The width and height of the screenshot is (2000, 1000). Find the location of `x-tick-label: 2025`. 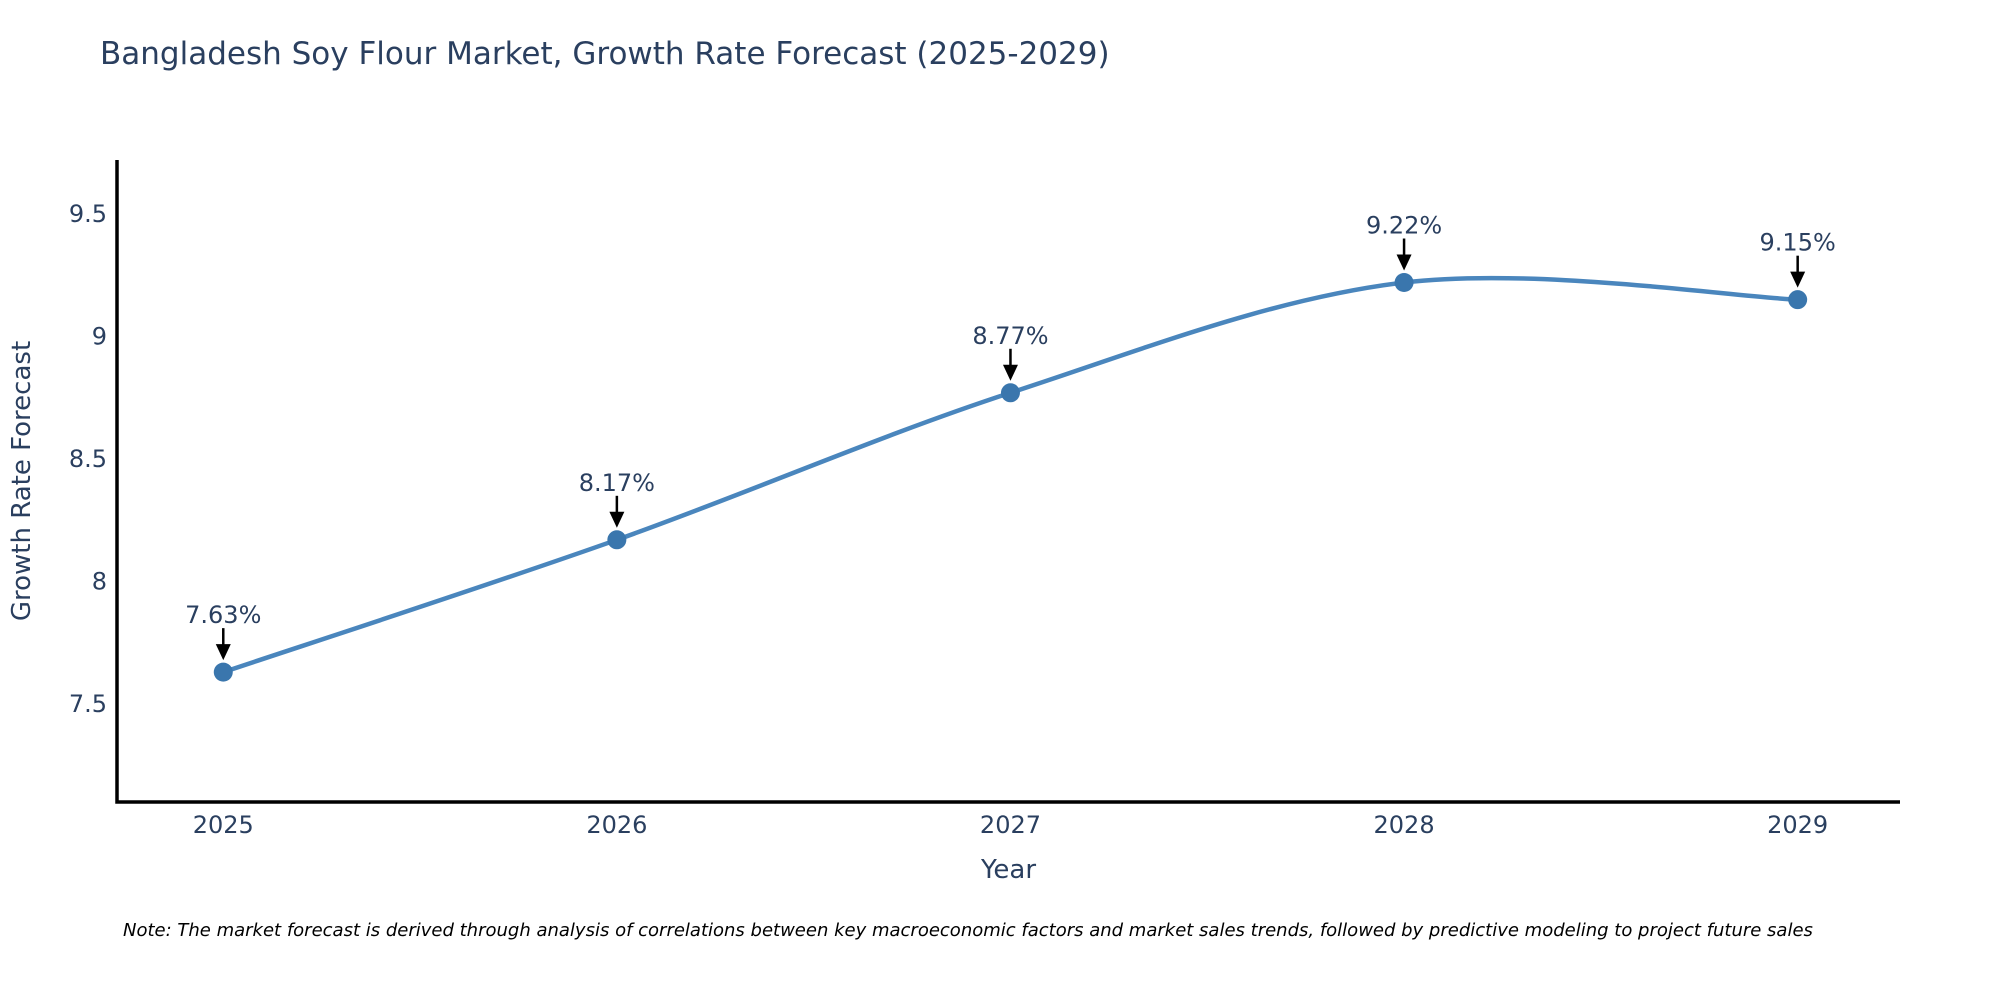

x-tick-label: 2025 is located at coordinates (223, 825).